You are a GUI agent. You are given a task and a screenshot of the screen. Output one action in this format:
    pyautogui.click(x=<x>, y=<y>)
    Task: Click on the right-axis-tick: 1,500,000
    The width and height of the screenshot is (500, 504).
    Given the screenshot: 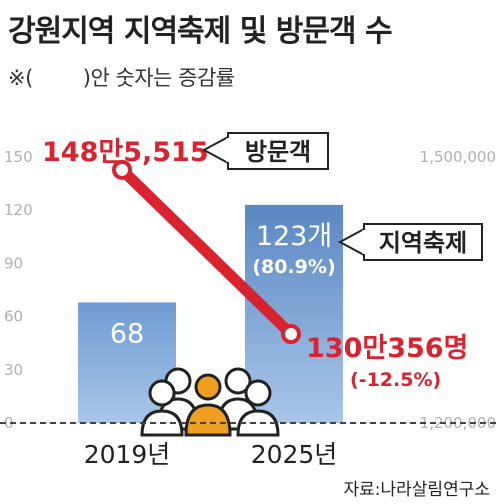 What is the action you would take?
    pyautogui.click(x=458, y=157)
    